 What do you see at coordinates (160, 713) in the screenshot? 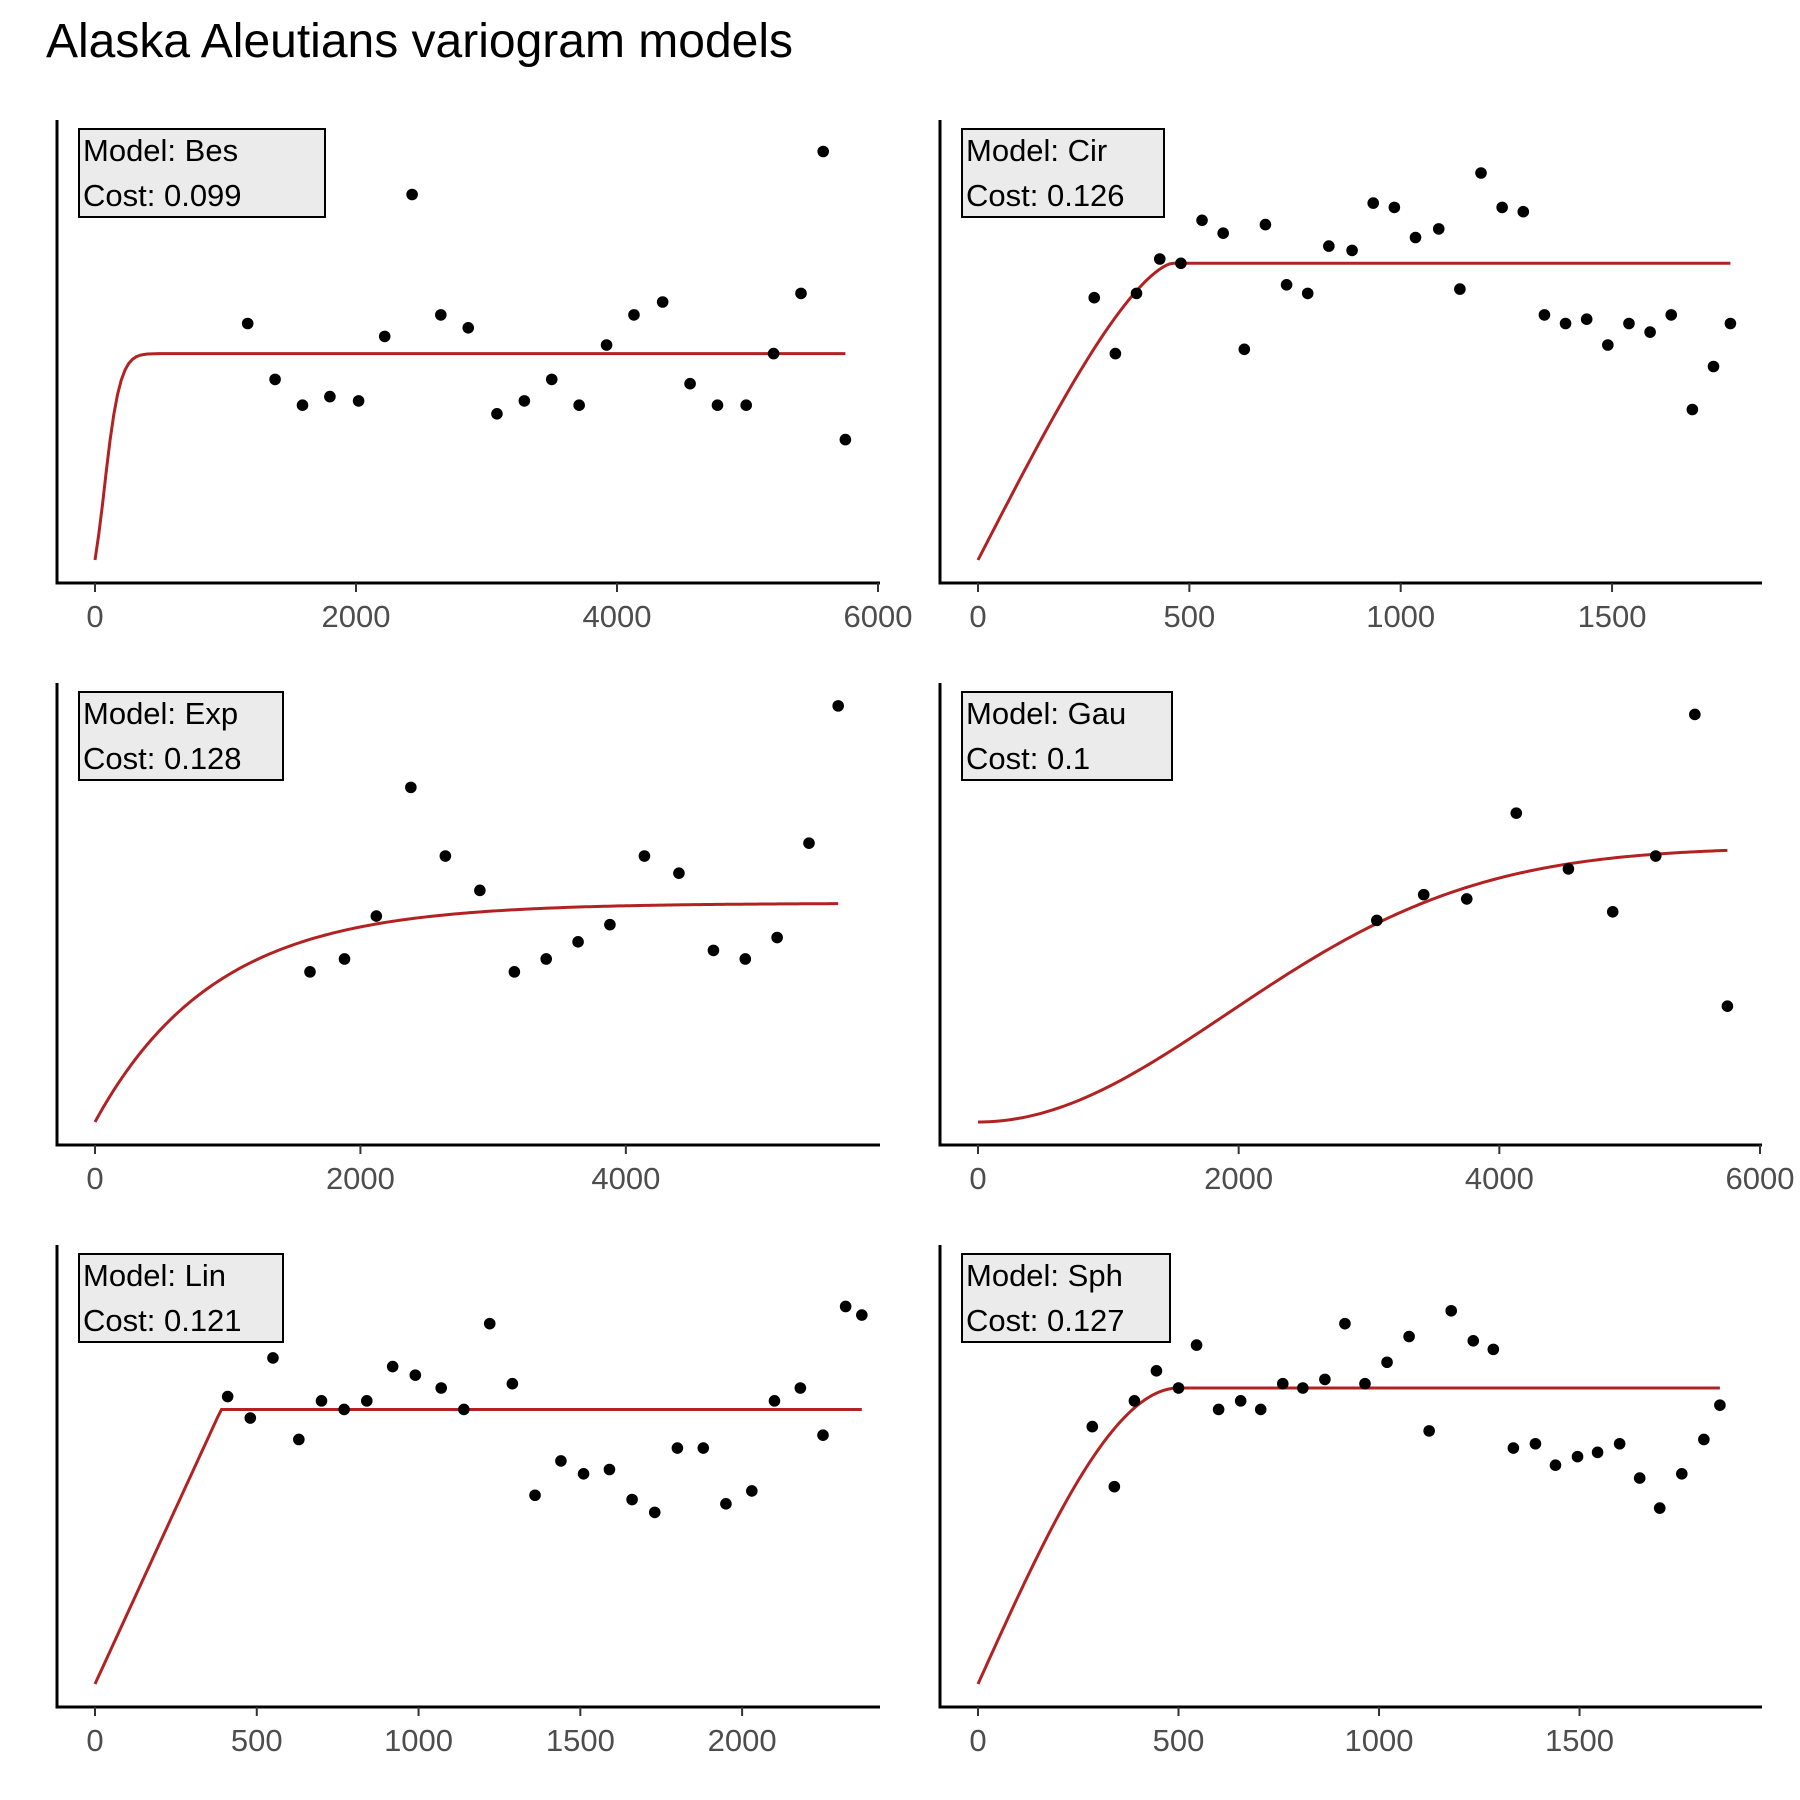
I see `model-name-label: Model: Exp` at bounding box center [160, 713].